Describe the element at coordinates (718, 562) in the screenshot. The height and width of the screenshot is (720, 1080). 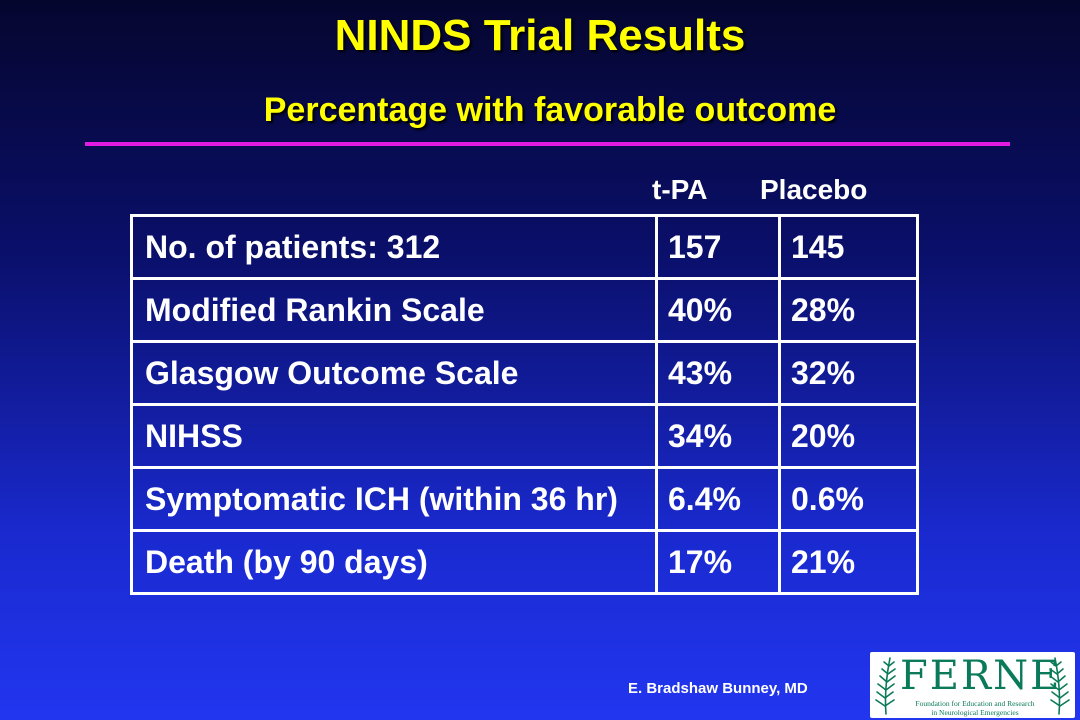
I see `tpa-value: 17%` at that location.